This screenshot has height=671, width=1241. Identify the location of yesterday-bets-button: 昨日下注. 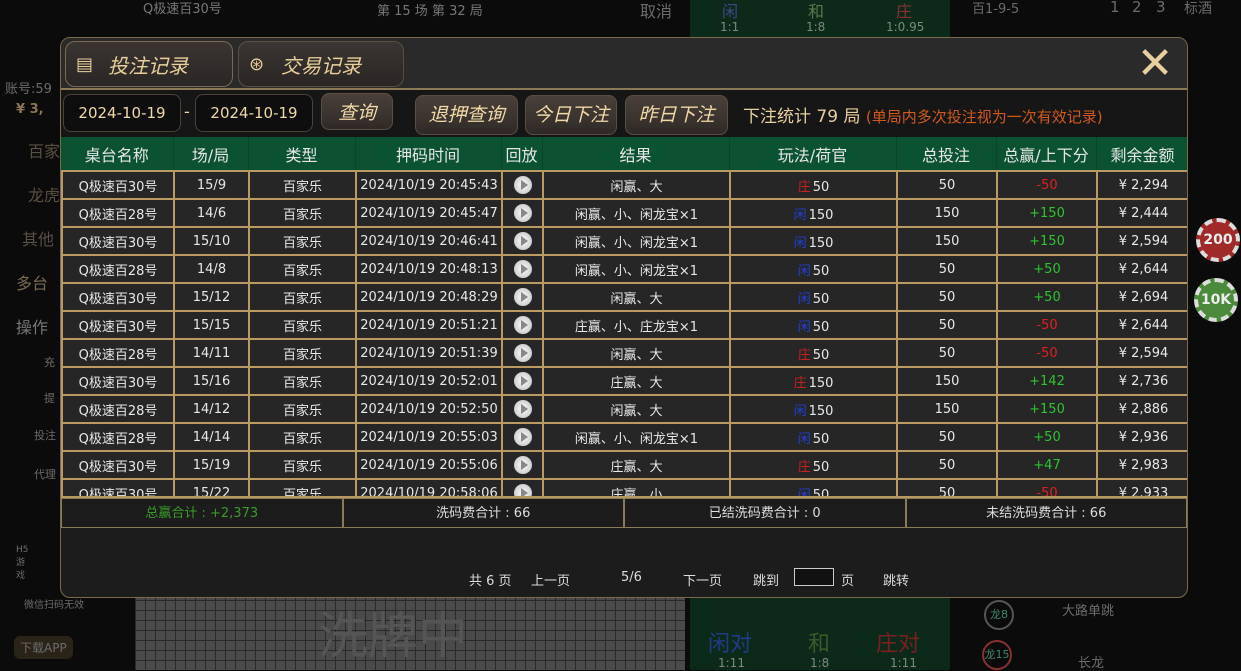
(676, 115).